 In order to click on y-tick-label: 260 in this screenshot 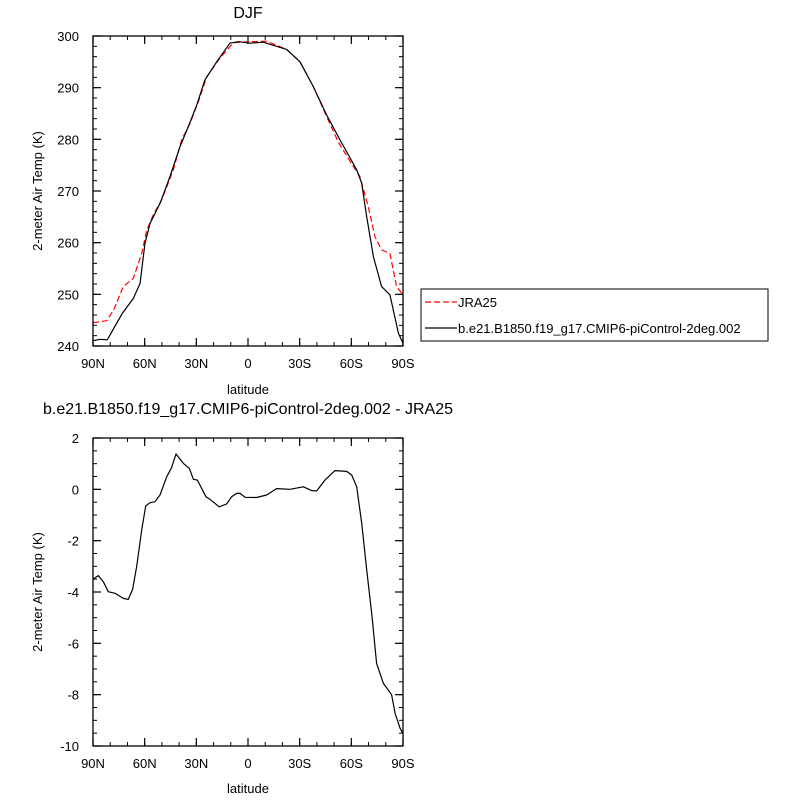, I will do `click(68, 243)`.